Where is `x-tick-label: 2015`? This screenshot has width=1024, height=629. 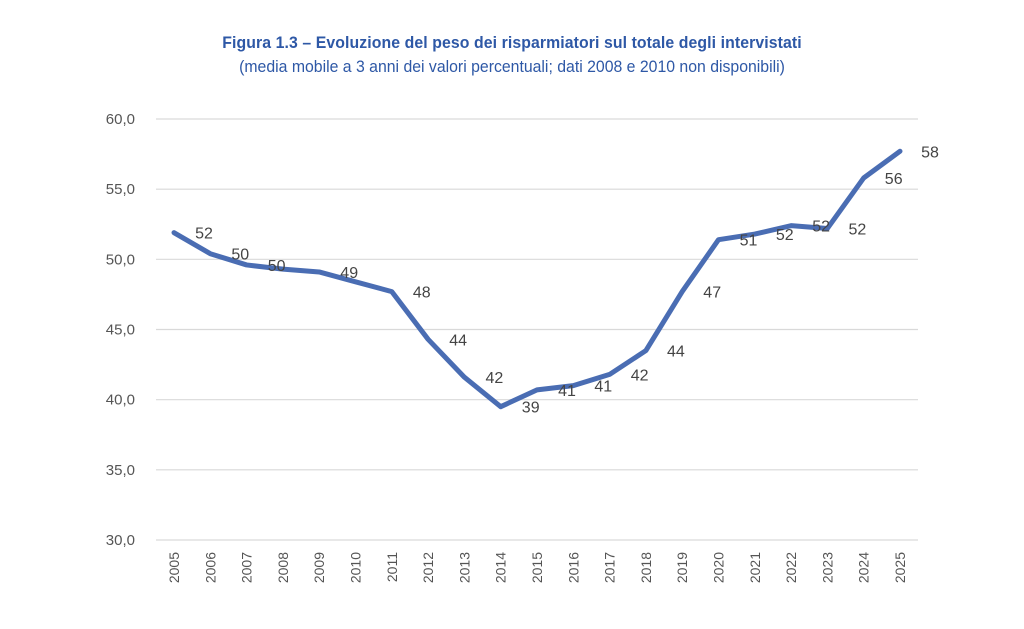 x-tick-label: 2015 is located at coordinates (537, 567).